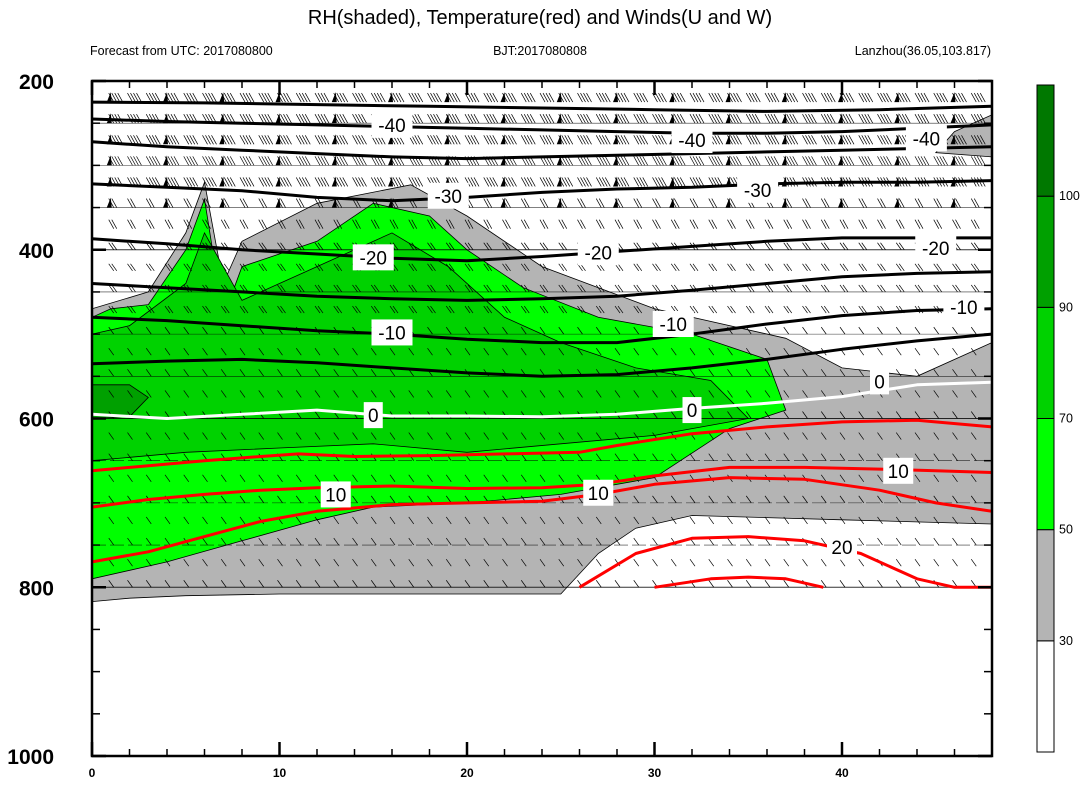  I want to click on contour-label: -10, so click(673, 325).